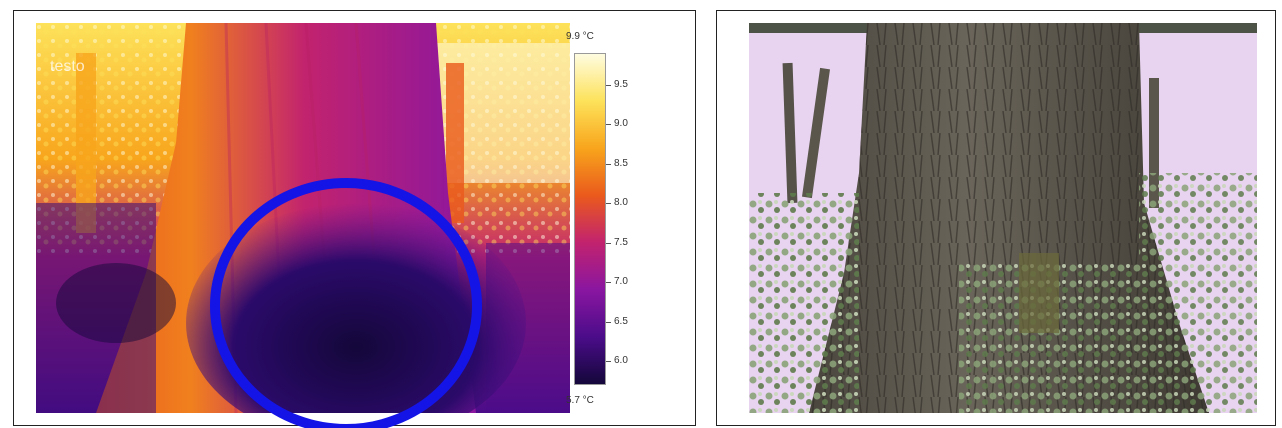  What do you see at coordinates (67, 66) in the screenshot?
I see `testo-logo: testo` at bounding box center [67, 66].